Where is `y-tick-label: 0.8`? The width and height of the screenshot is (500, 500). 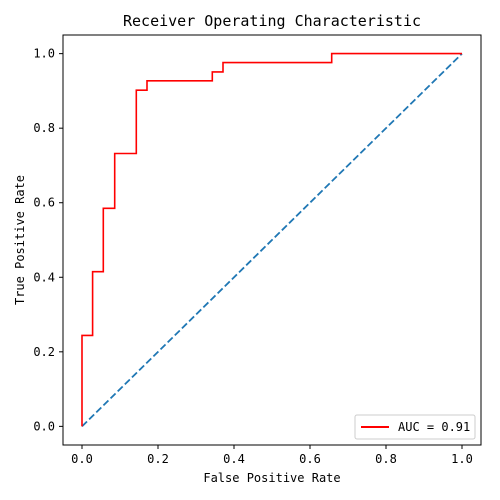
y-tick-label: 0.8 is located at coordinates (44, 128).